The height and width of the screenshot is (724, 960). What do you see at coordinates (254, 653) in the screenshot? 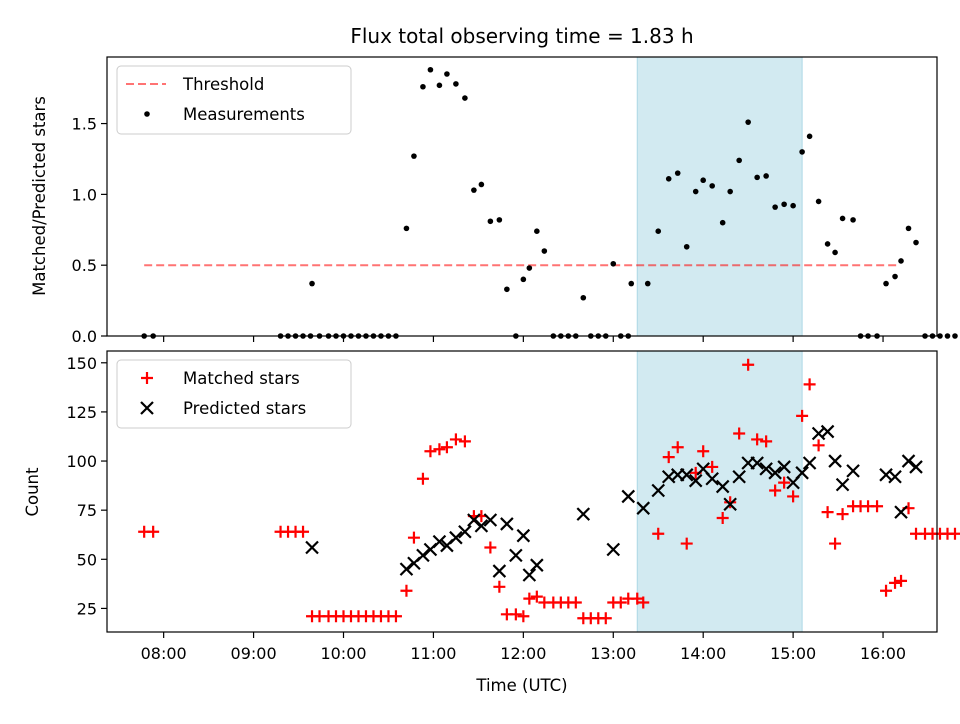
I see `x-tick-label: 09:00` at bounding box center [254, 653].